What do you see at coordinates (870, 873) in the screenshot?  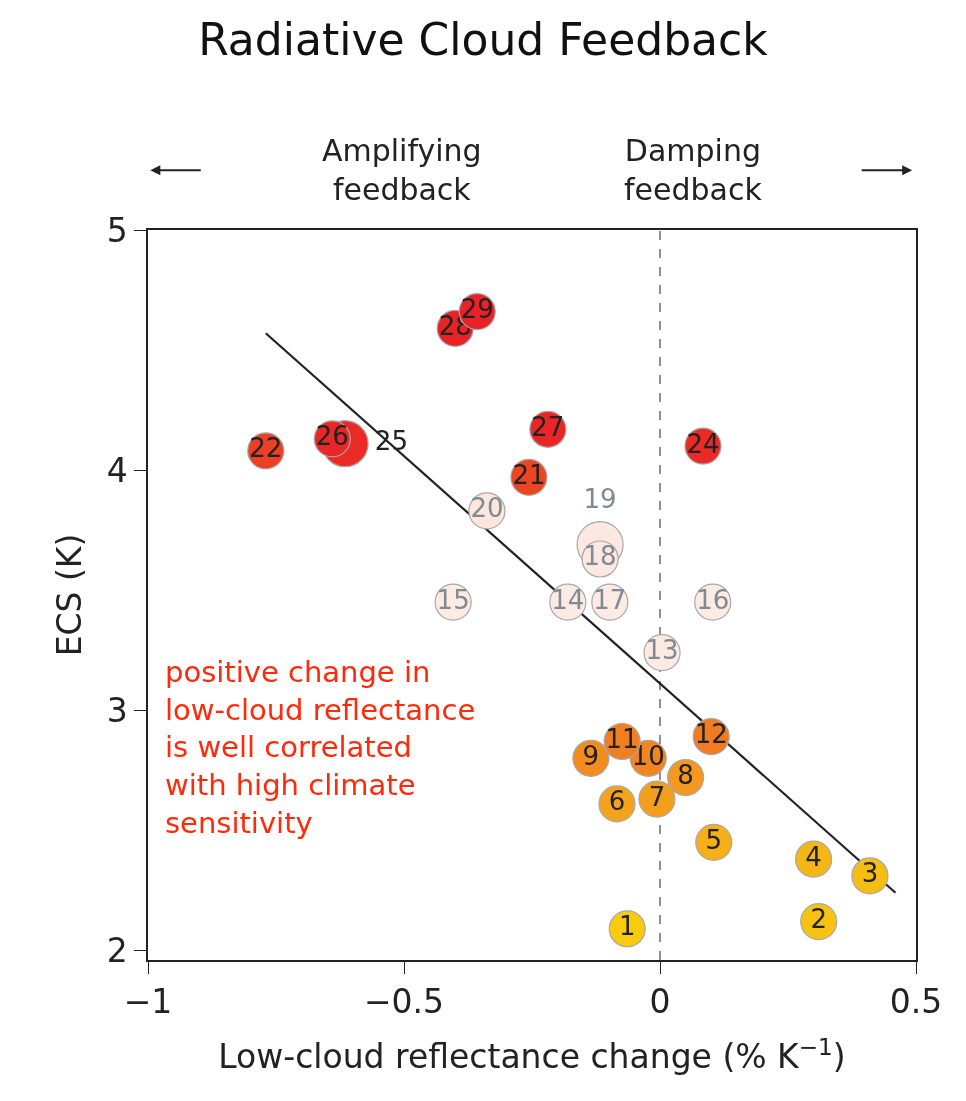 I see `series-label: 3` at bounding box center [870, 873].